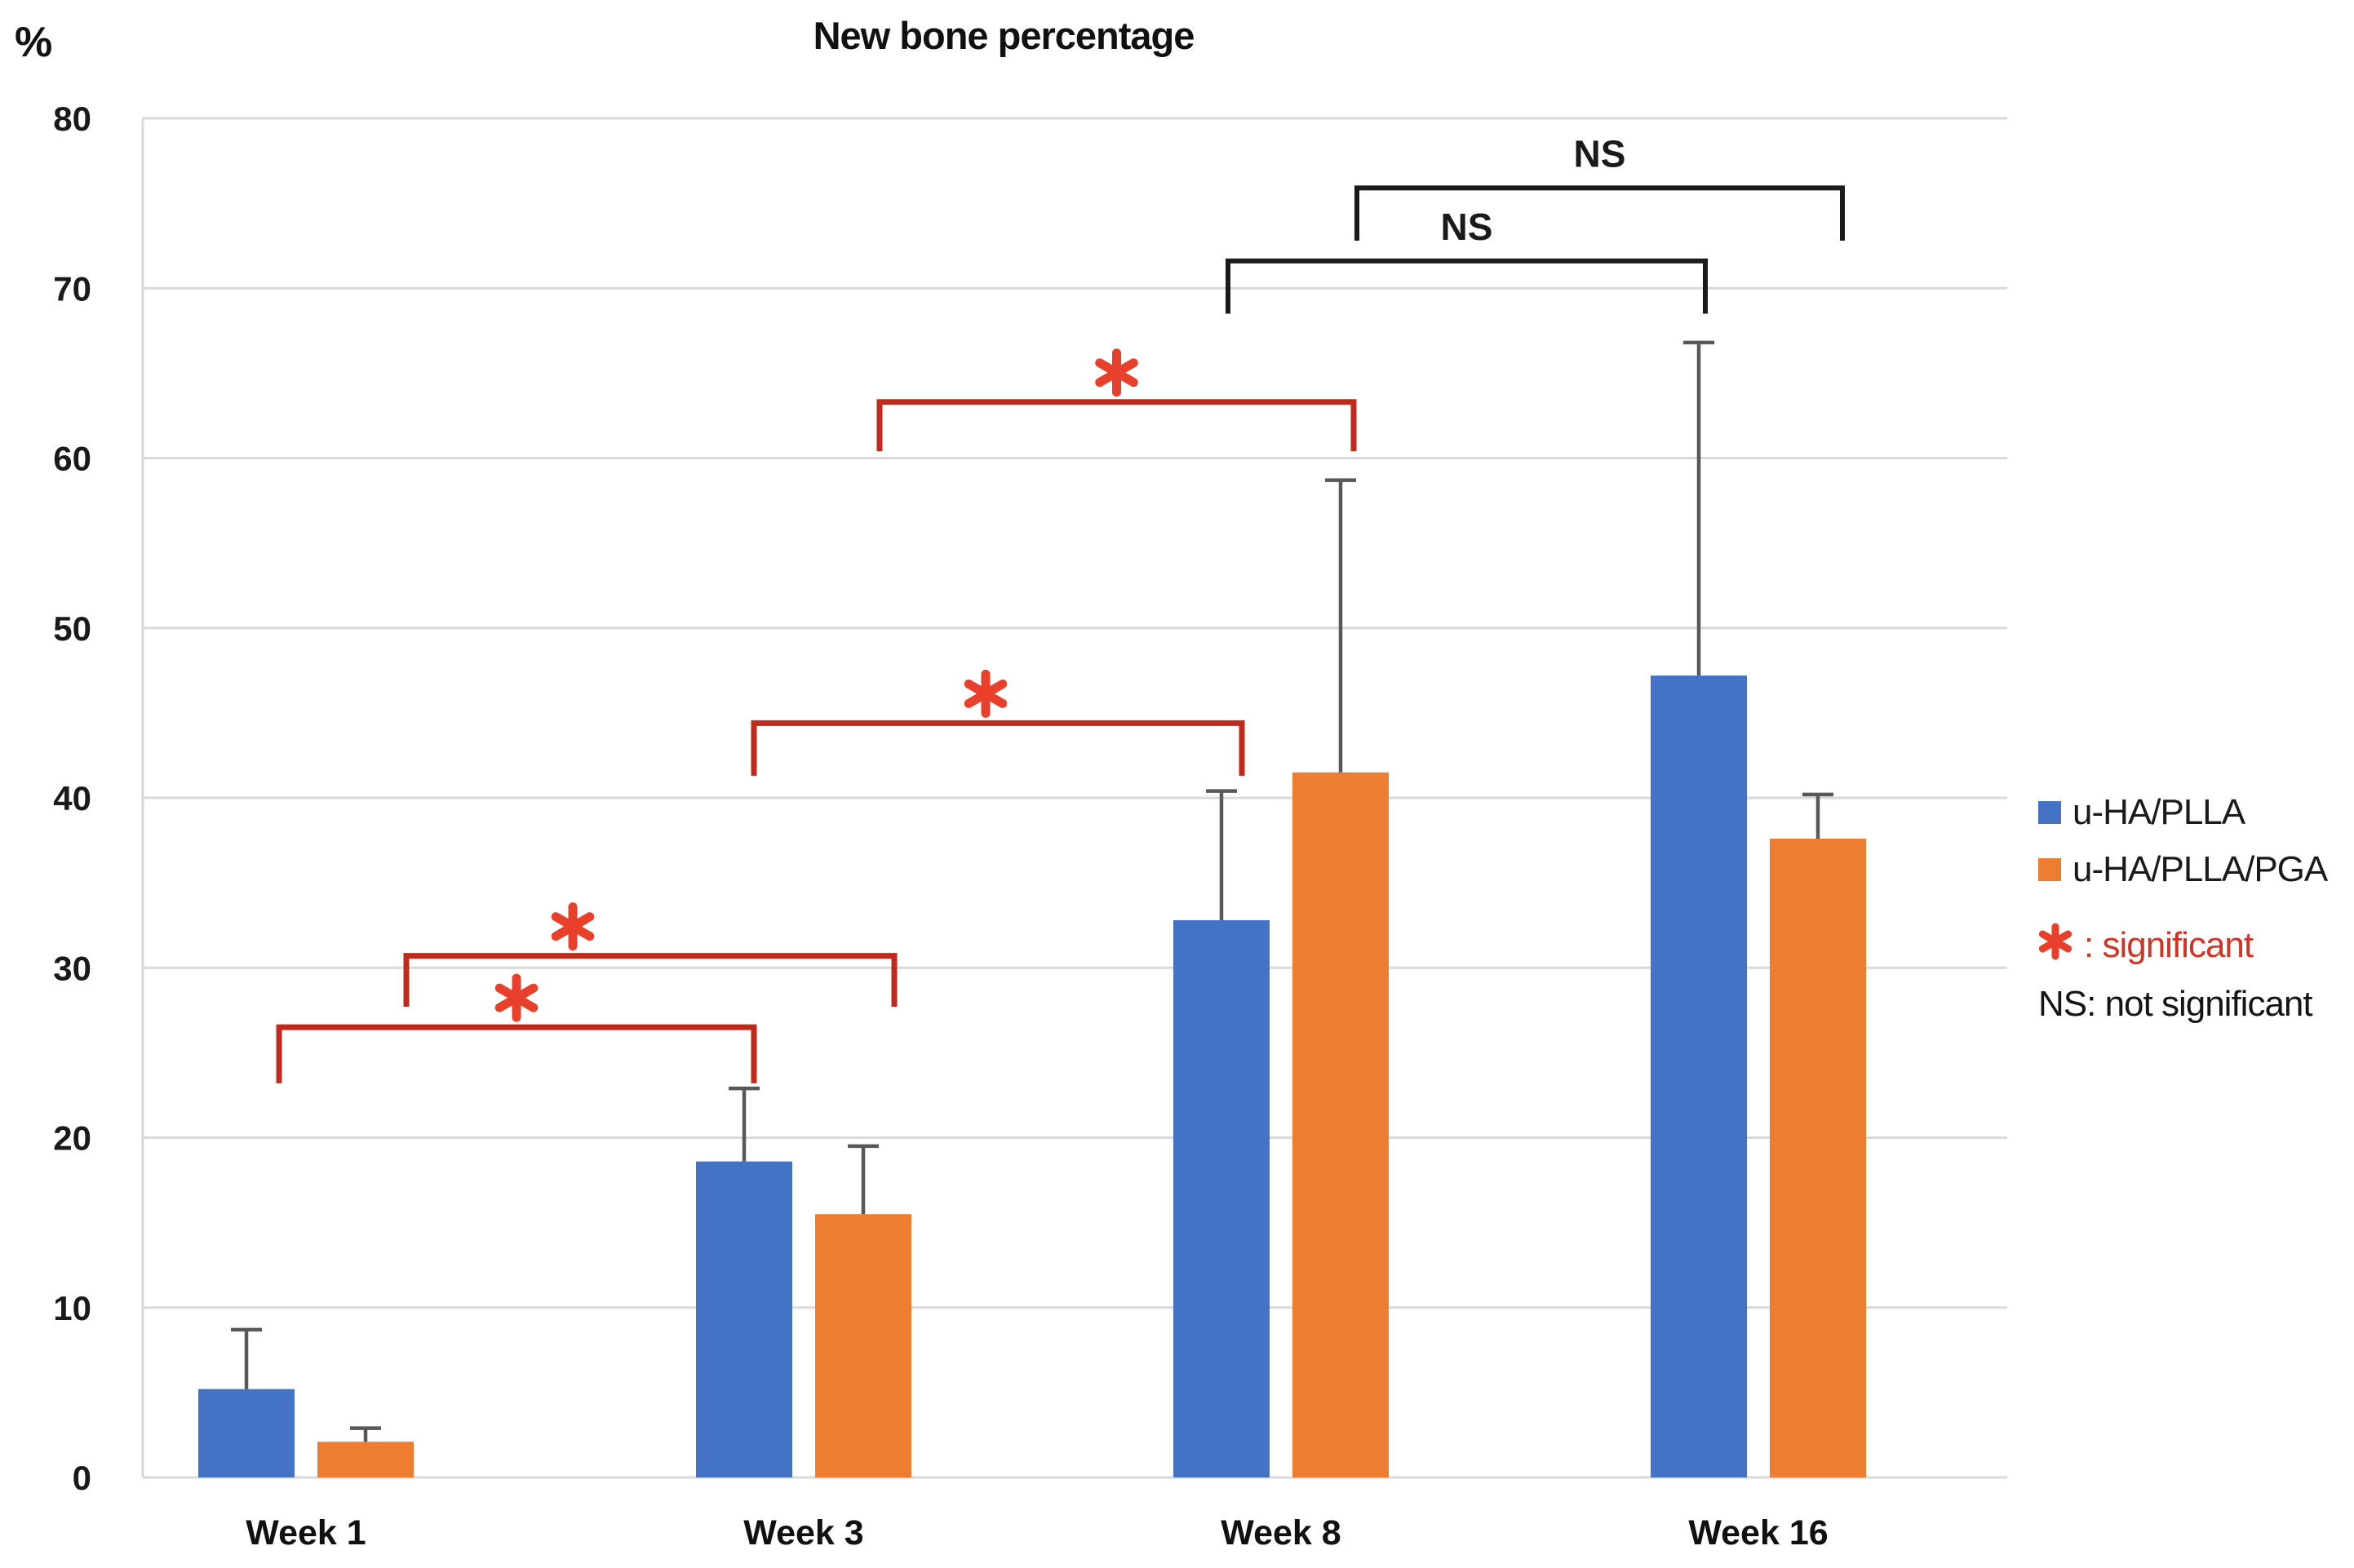  What do you see at coordinates (2200, 869) in the screenshot?
I see `legend-label: u-HA/PLLA/PGA` at bounding box center [2200, 869].